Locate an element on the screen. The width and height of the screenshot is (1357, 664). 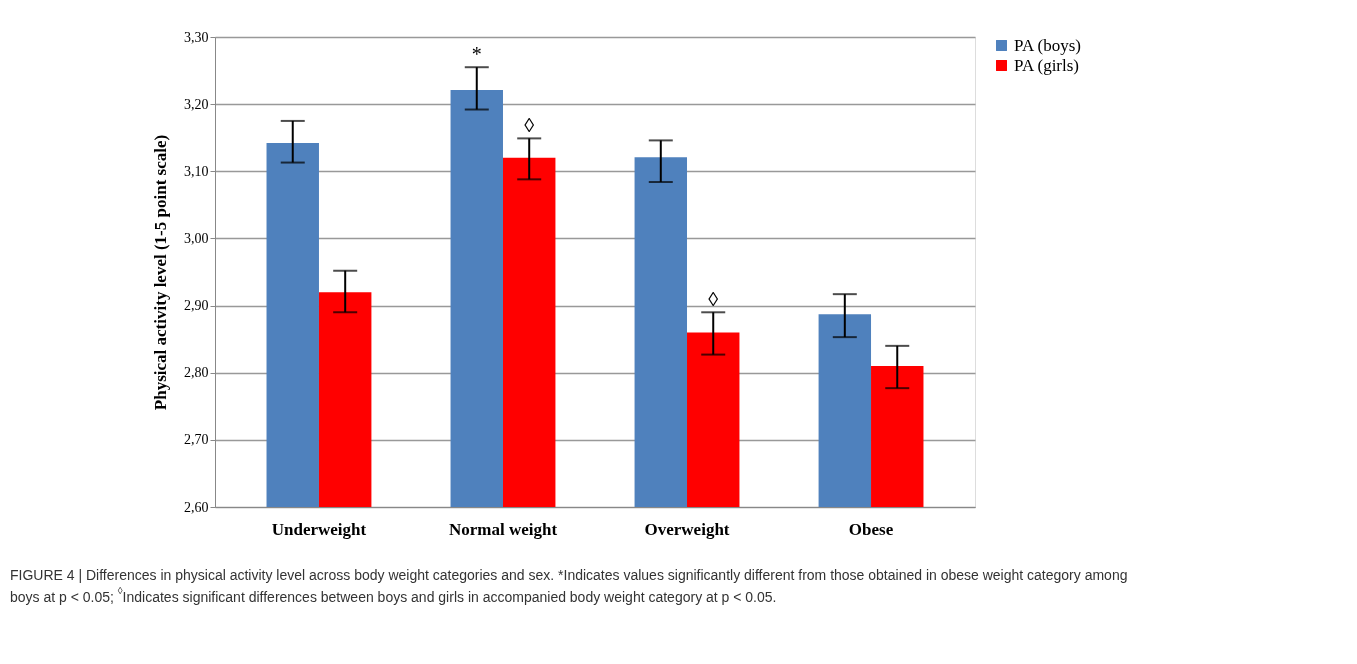
y-tick-label: 2,90 is located at coordinates (196, 306).